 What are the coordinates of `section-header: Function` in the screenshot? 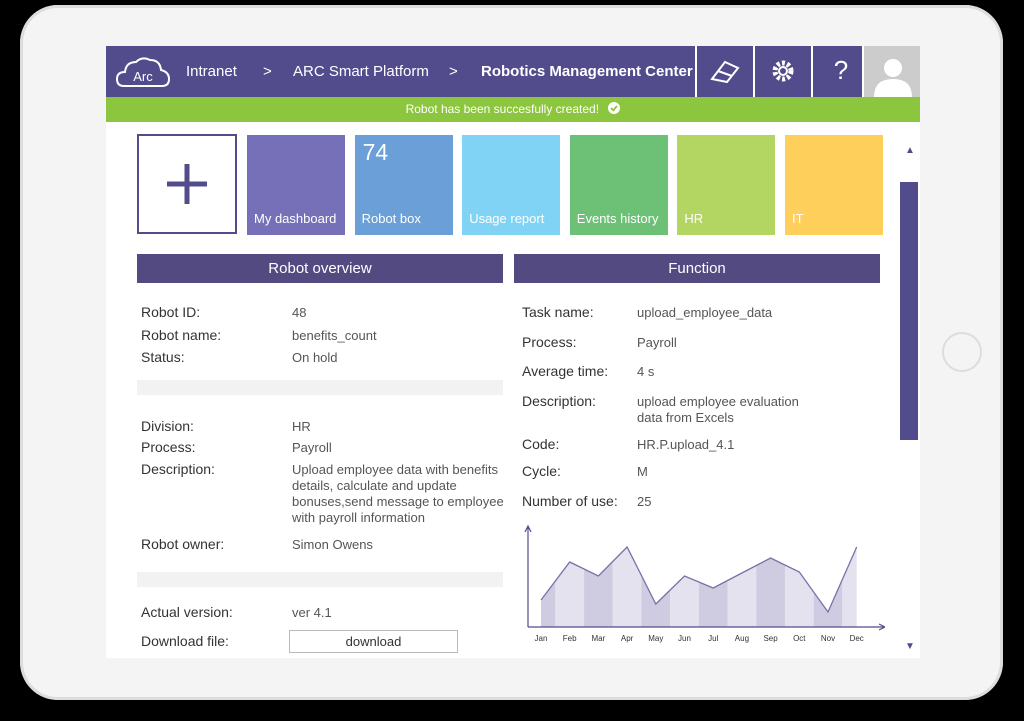 It's located at (697, 268).